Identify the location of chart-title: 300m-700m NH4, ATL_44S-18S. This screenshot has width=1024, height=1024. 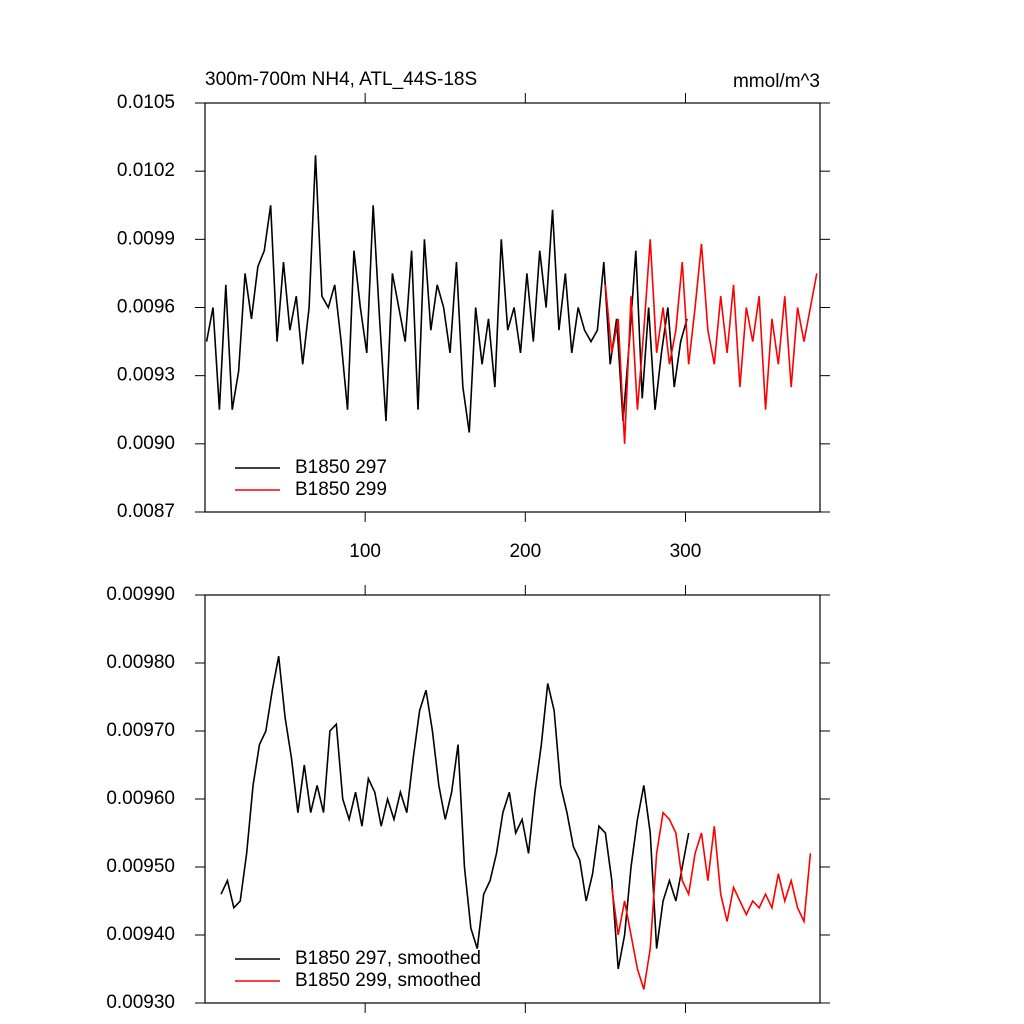
(341, 79).